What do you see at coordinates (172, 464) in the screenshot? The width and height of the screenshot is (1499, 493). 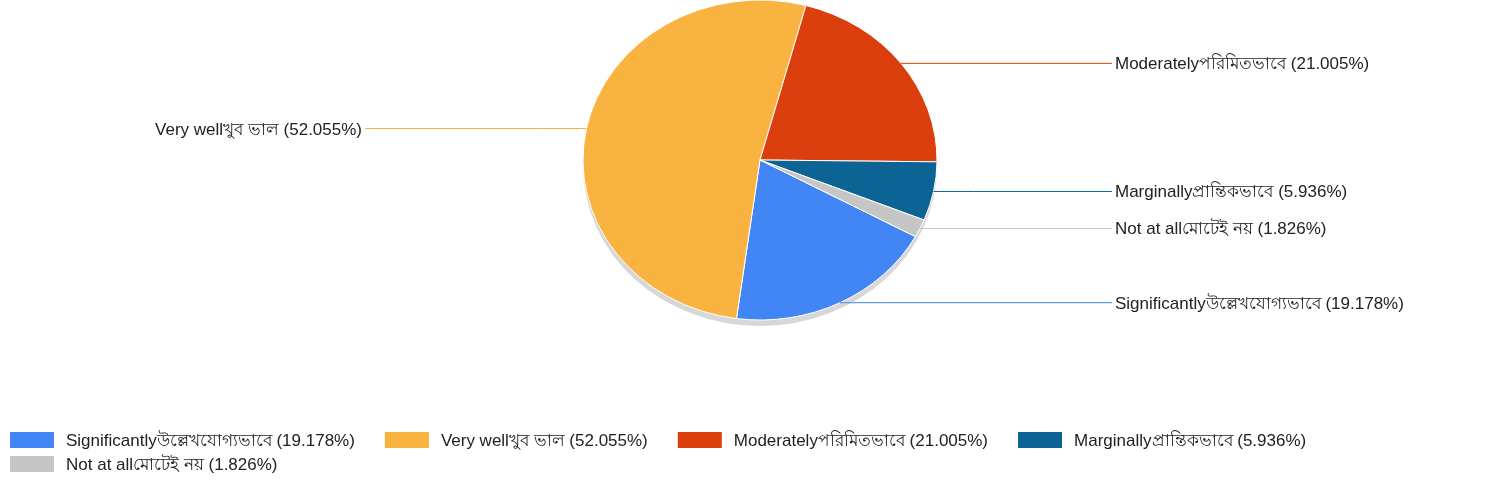 I see `legend-label: Not at allমোটেই নয় (1.826%)` at bounding box center [172, 464].